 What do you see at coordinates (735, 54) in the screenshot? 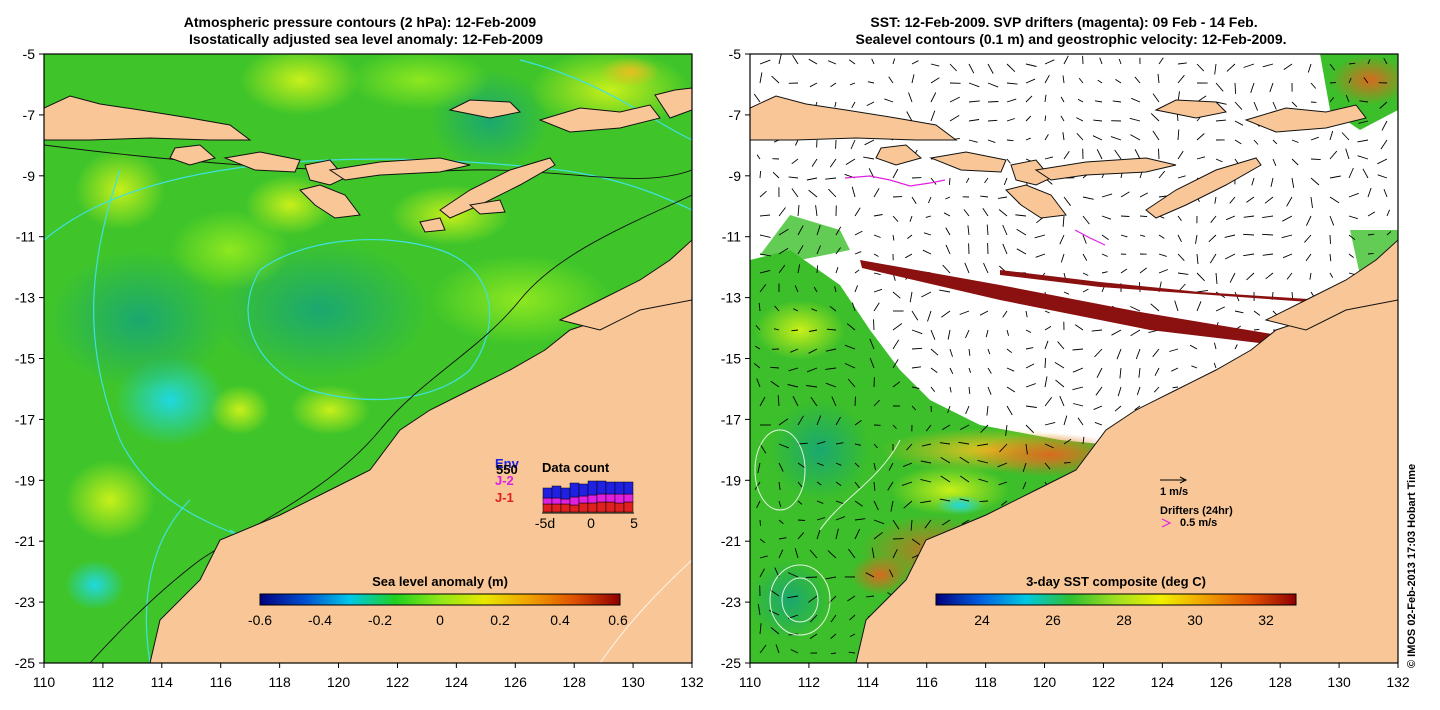
I see `right-y-tick-label: -5` at bounding box center [735, 54].